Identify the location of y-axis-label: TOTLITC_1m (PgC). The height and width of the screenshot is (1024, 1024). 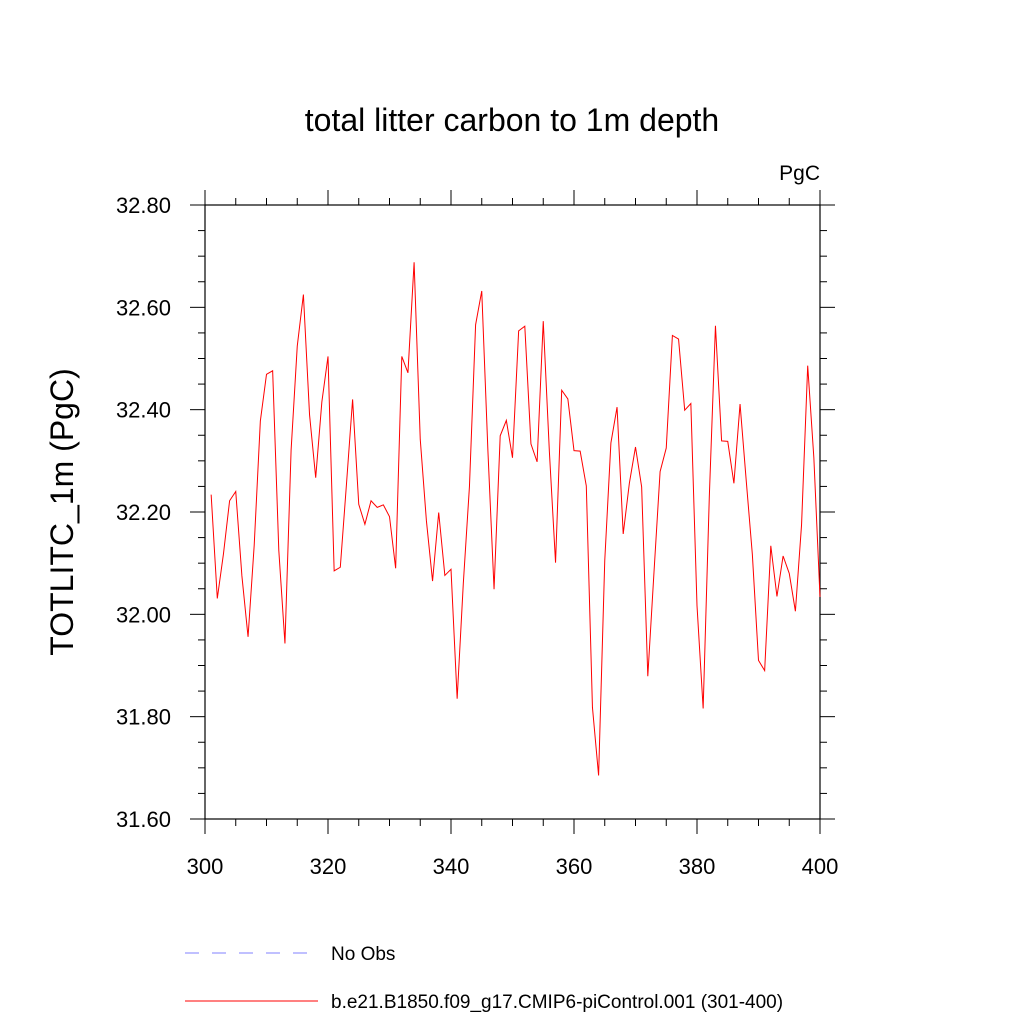
(62, 511).